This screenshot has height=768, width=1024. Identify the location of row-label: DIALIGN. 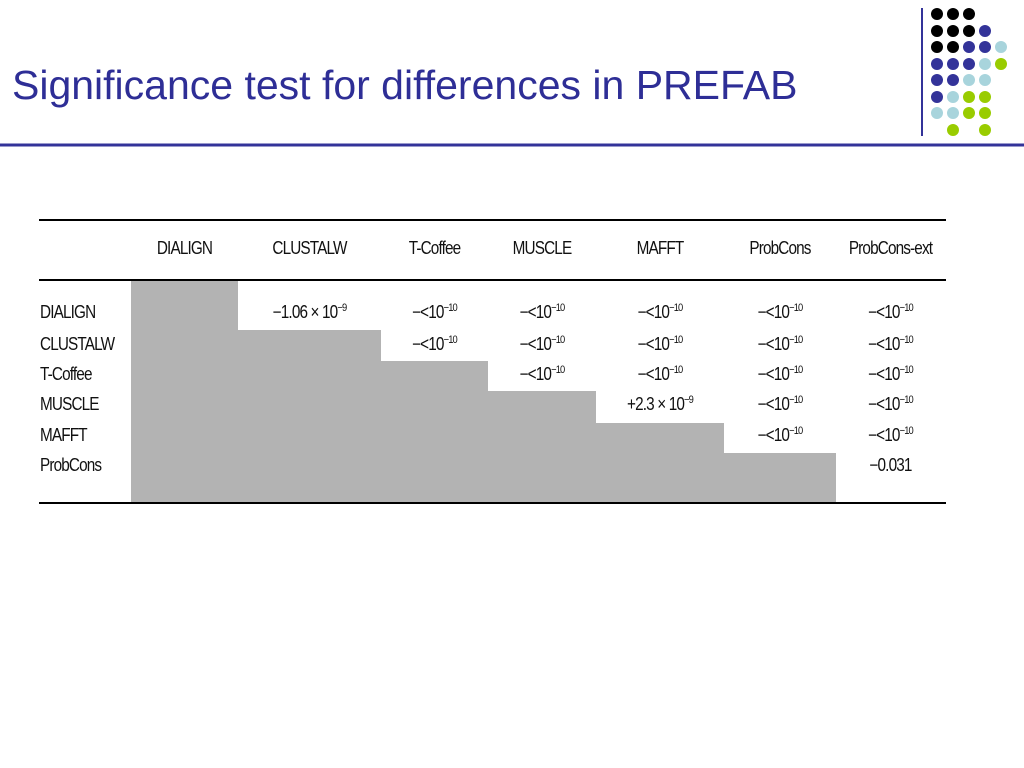
(68, 312).